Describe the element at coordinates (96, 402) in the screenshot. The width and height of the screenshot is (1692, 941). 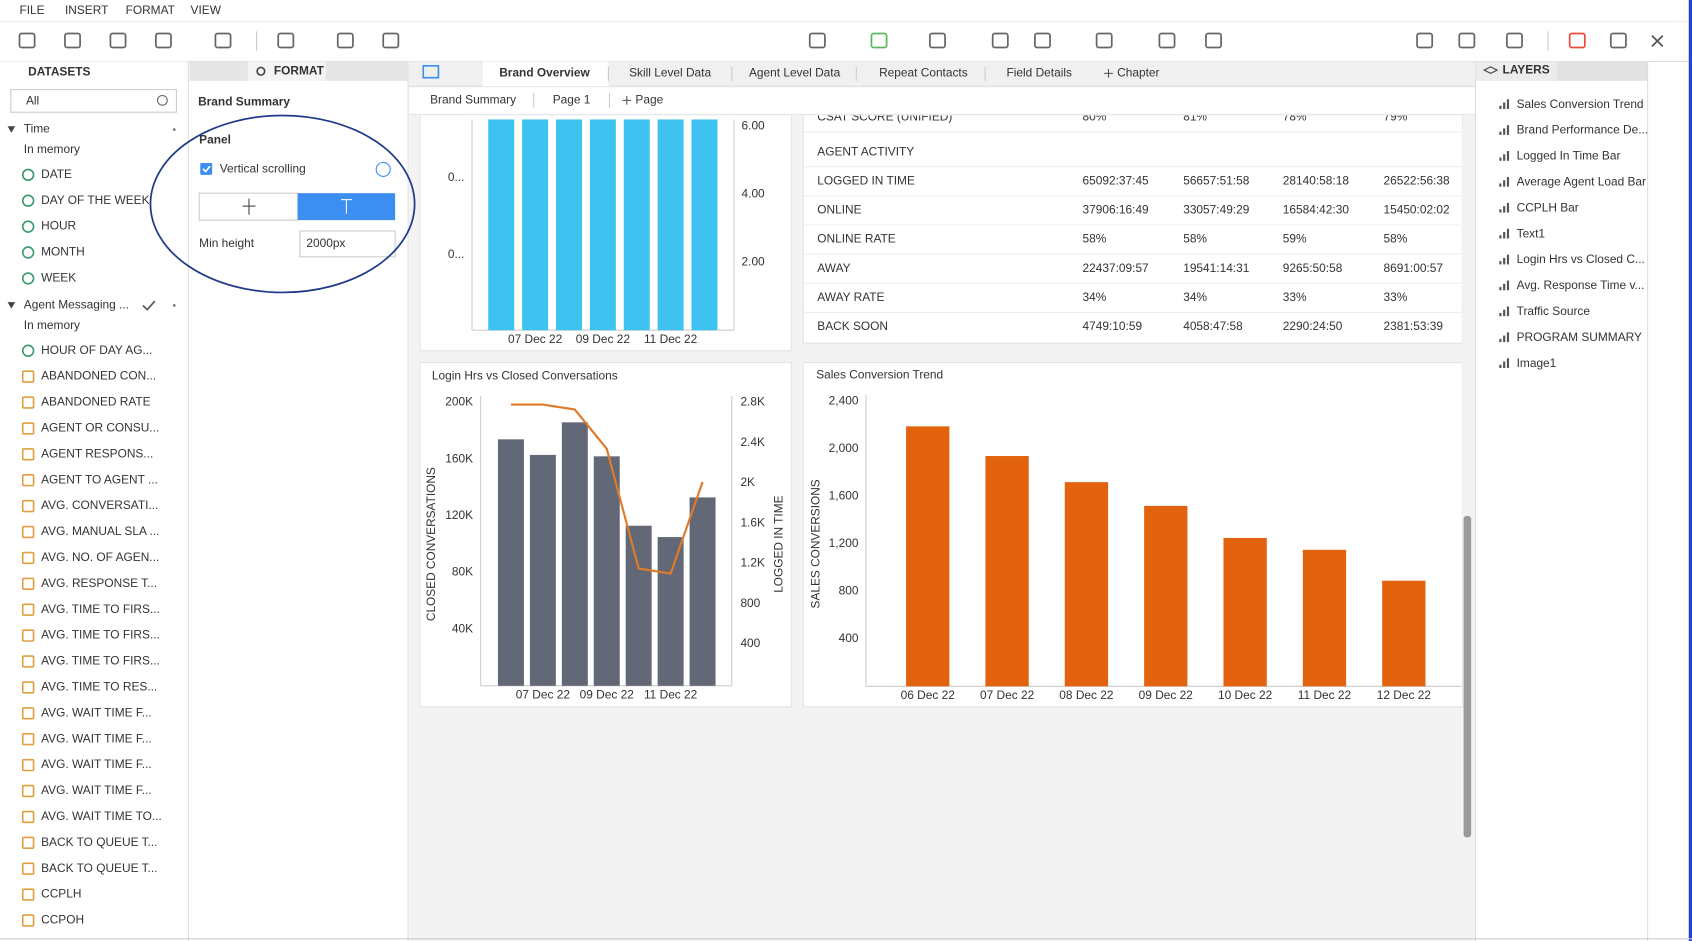
I see `field: ABANDONED RATE` at that location.